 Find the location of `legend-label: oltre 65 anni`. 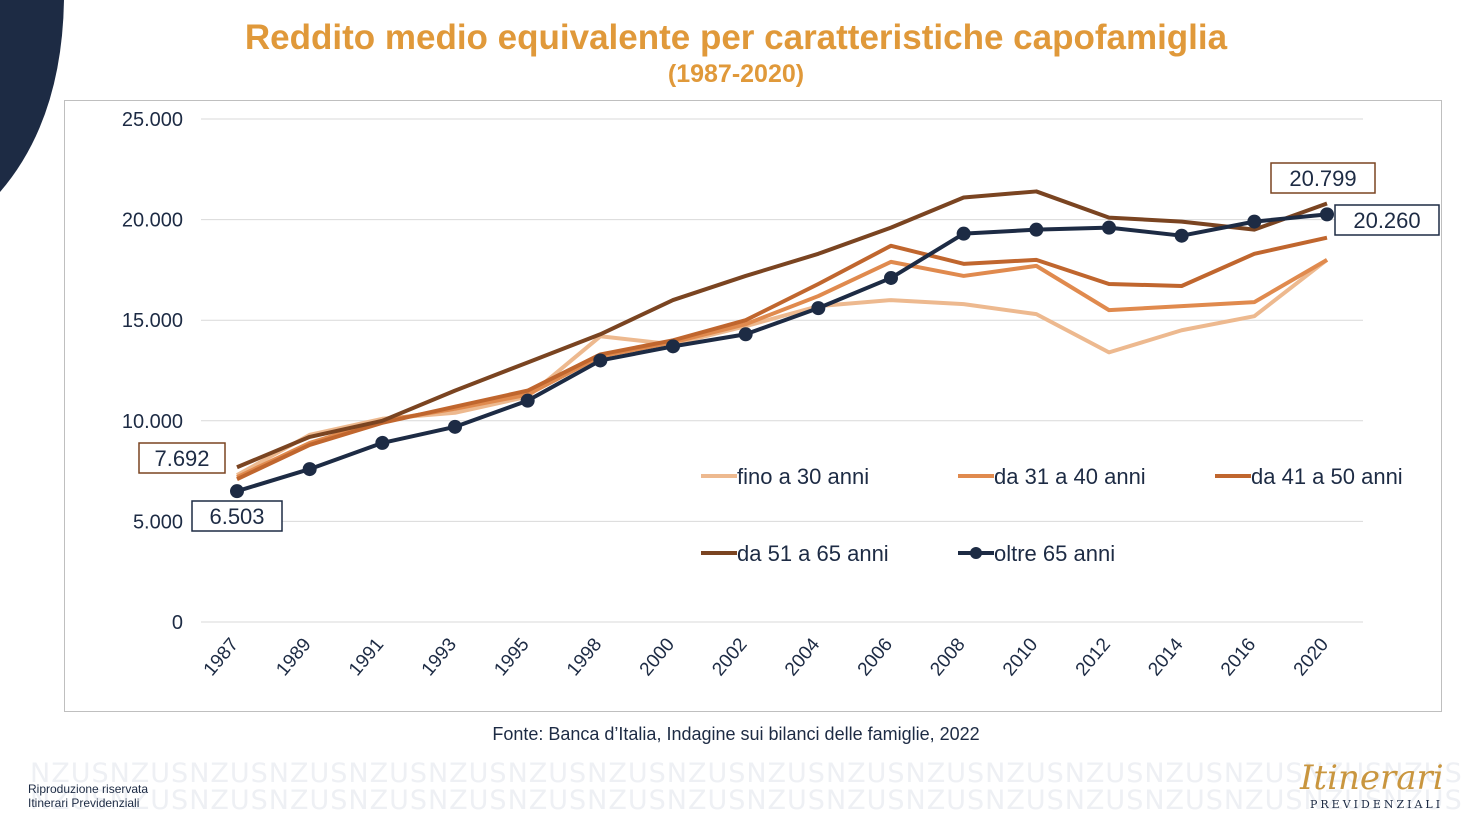

legend-label: oltre 65 anni is located at coordinates (1054, 553).